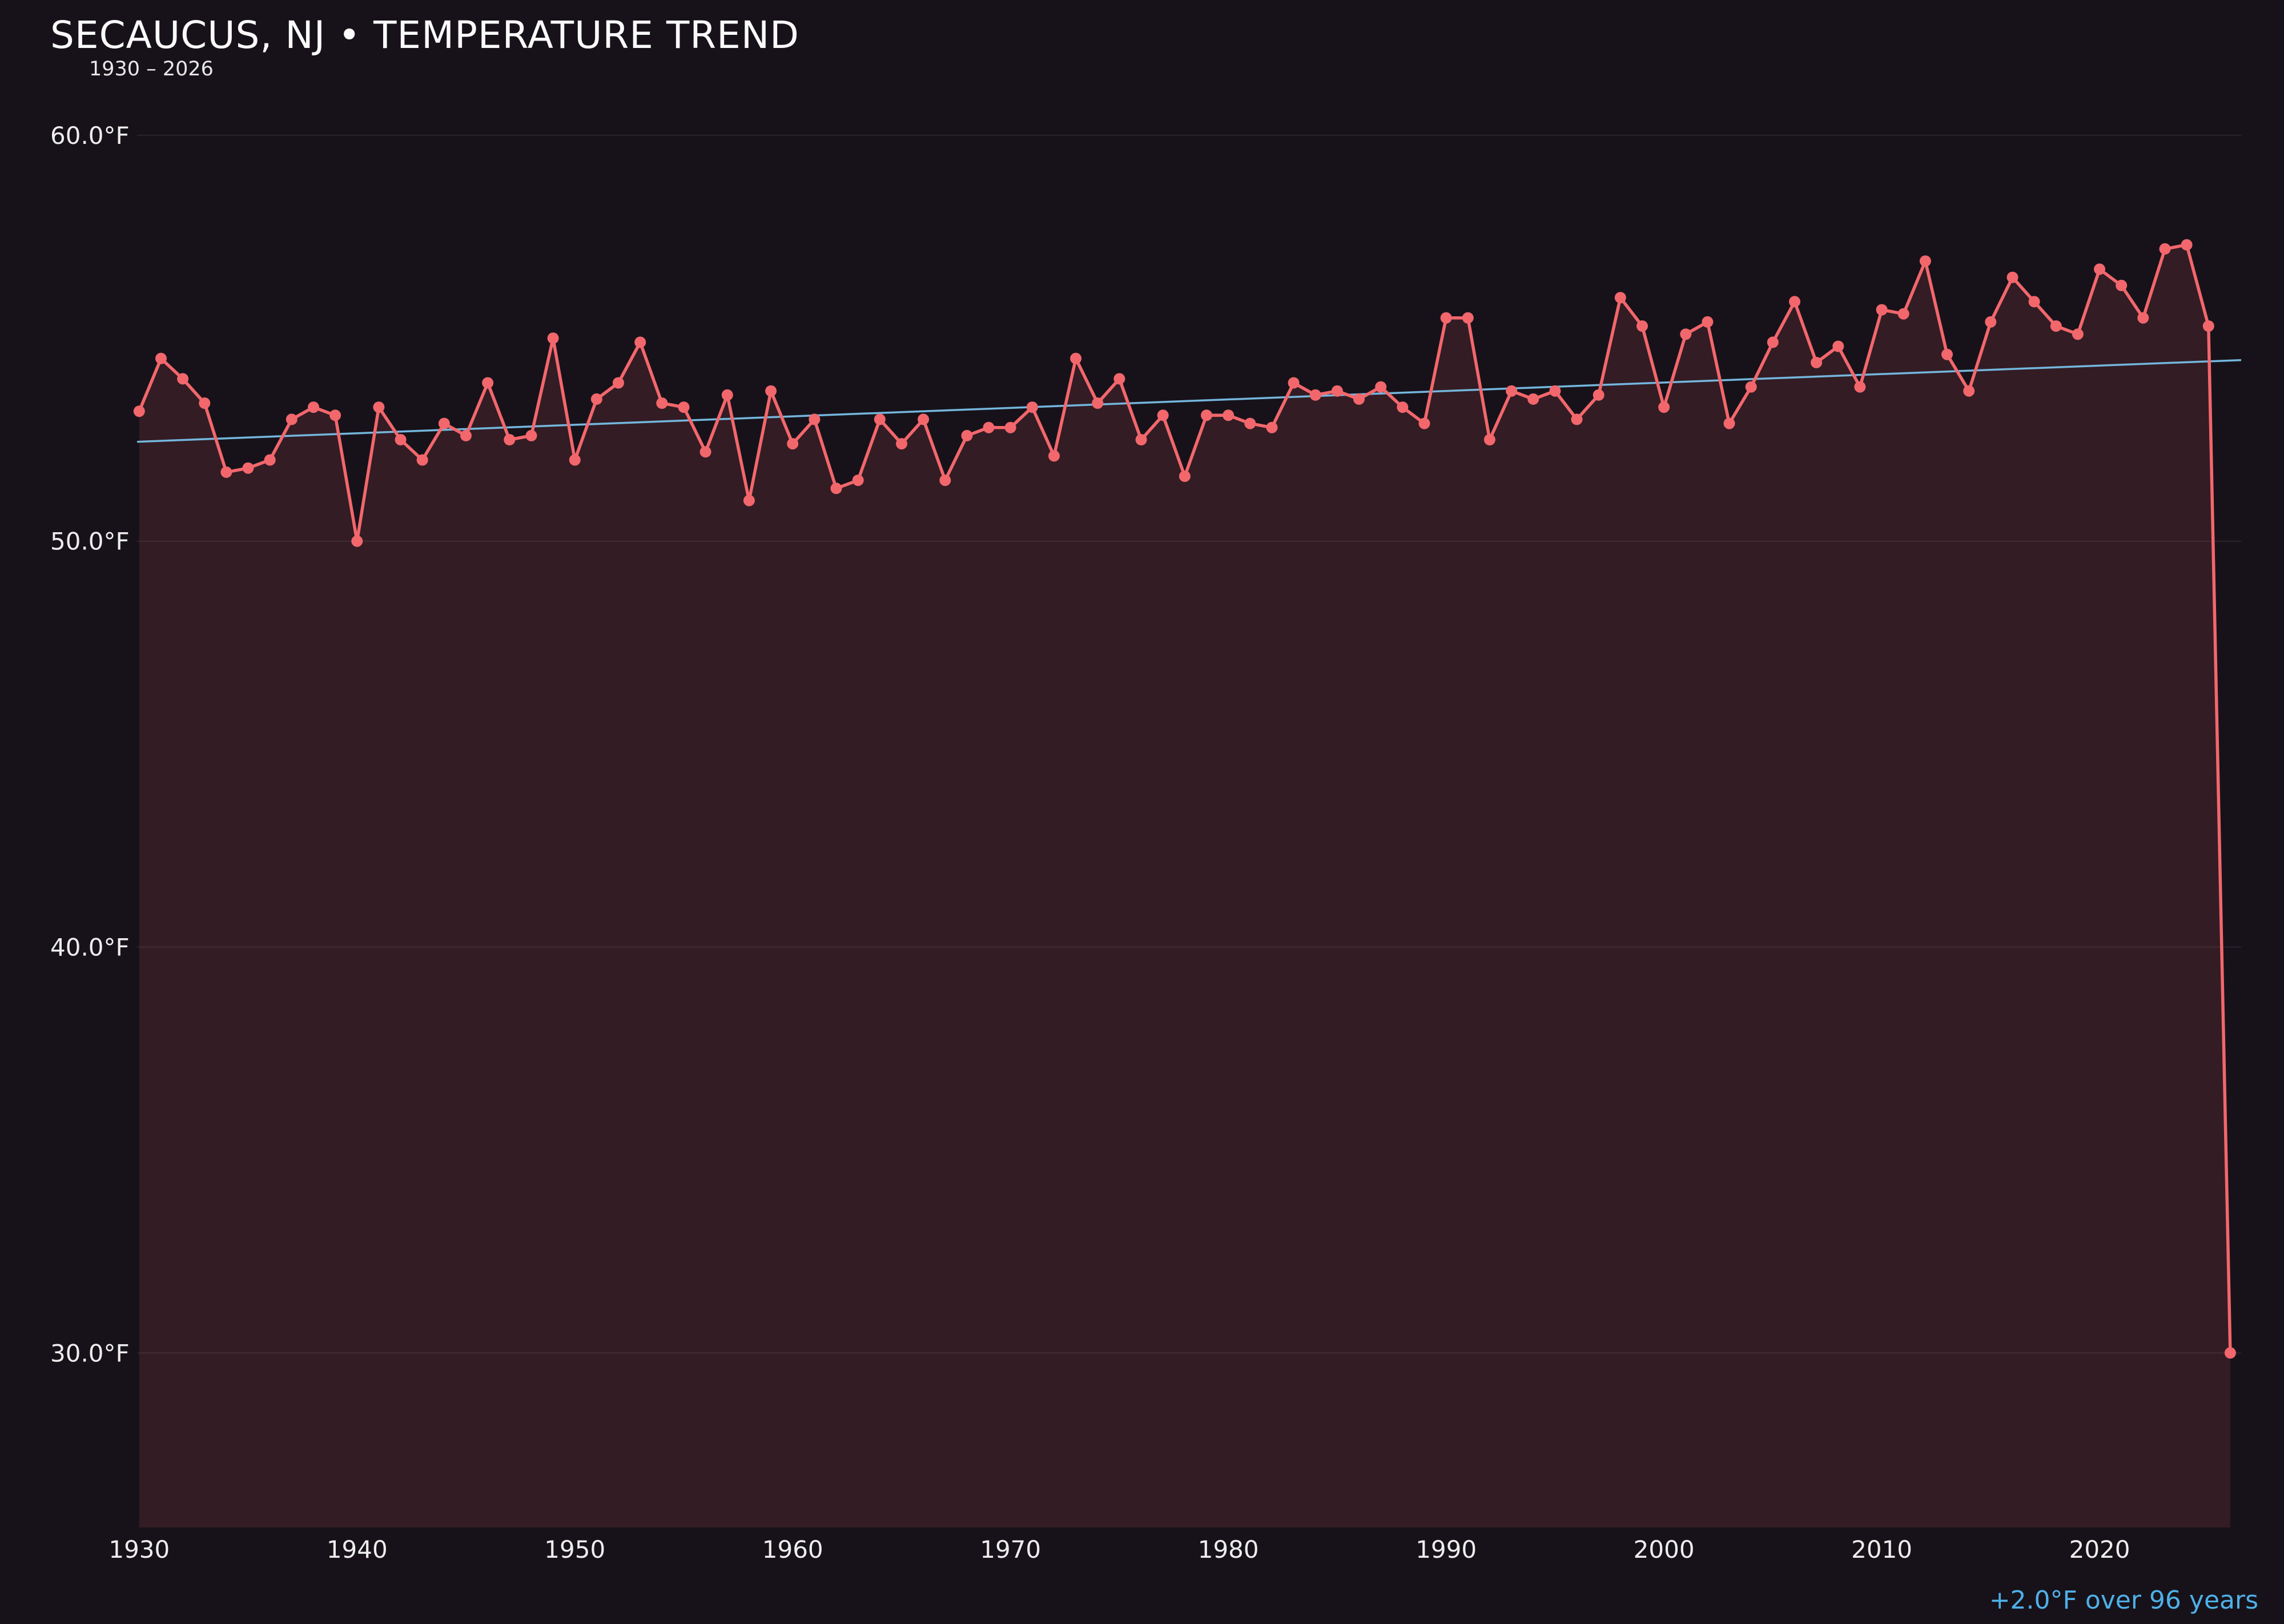 The image size is (2284, 1624). What do you see at coordinates (90, 1353) in the screenshot?
I see `y-tick-label: 30.0°F` at bounding box center [90, 1353].